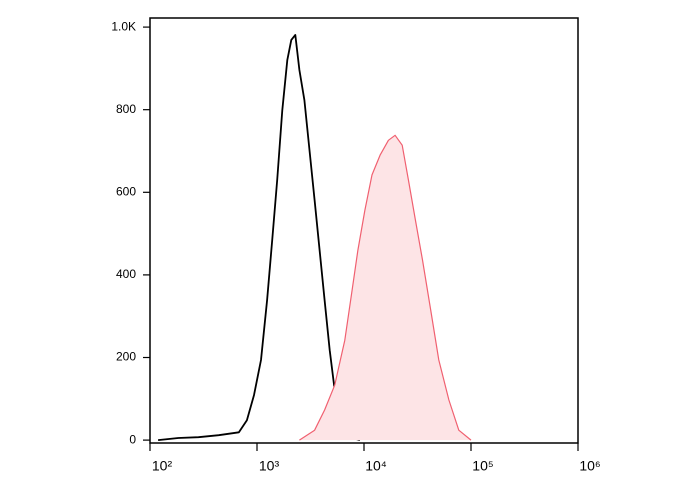  Describe the element at coordinates (126, 274) in the screenshot. I see `y-tick-label: 400` at that location.